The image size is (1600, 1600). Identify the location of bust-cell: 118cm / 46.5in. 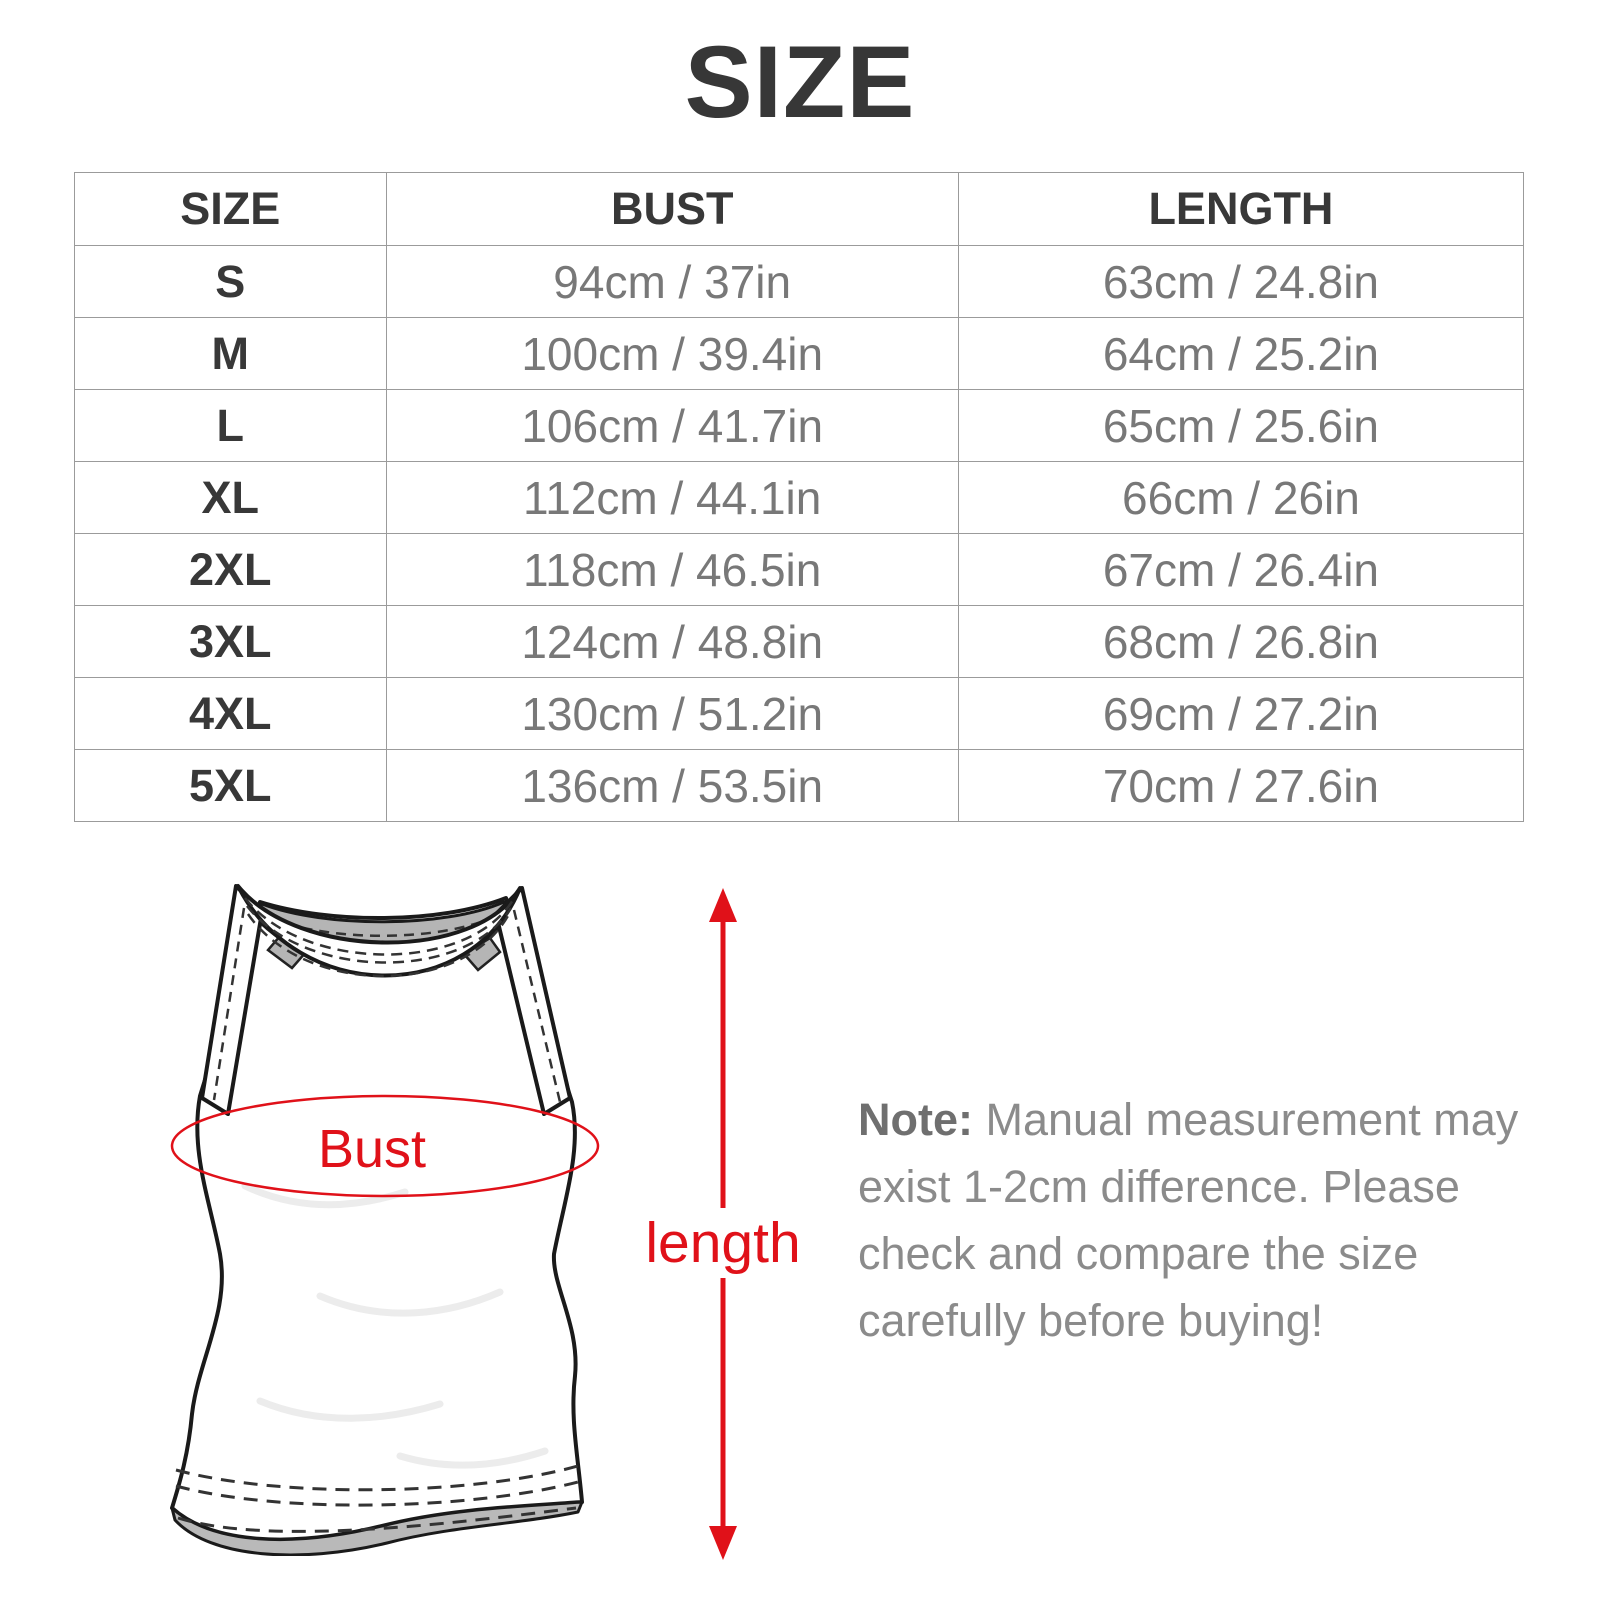
(672, 569).